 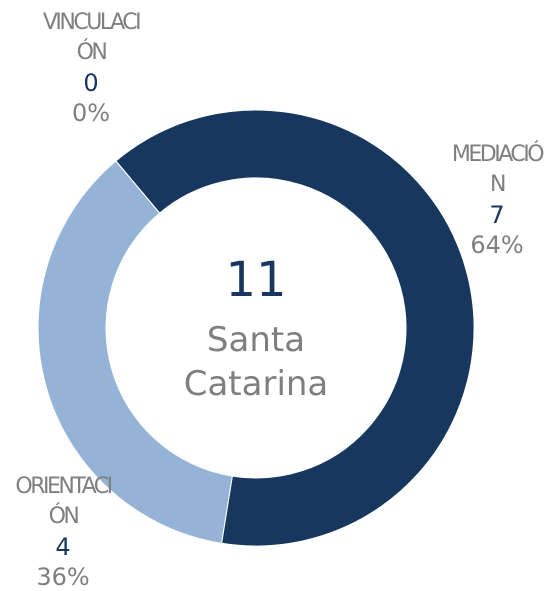 What do you see at coordinates (498, 169) in the screenshot?
I see `category-label: MEDIACIÓN` at bounding box center [498, 169].